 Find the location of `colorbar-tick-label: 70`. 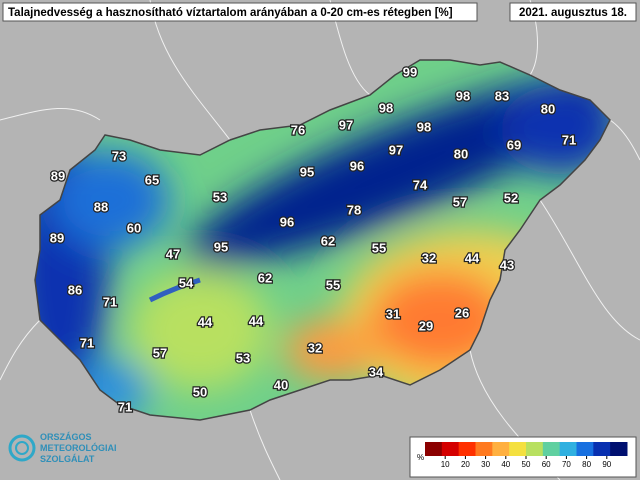

colorbar-tick-label: 70 is located at coordinates (566, 464).